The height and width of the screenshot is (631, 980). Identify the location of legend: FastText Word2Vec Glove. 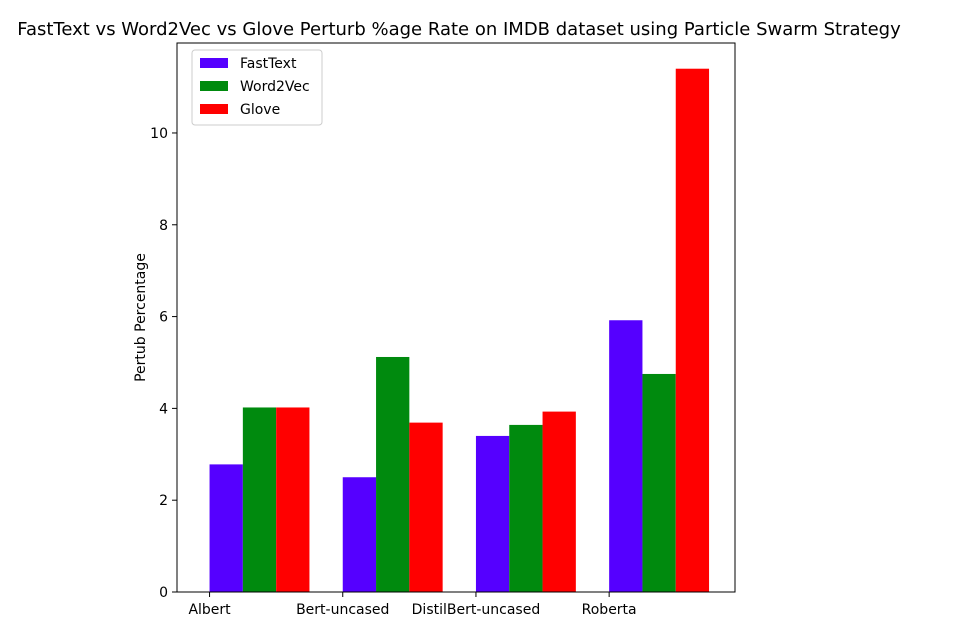
(257, 87).